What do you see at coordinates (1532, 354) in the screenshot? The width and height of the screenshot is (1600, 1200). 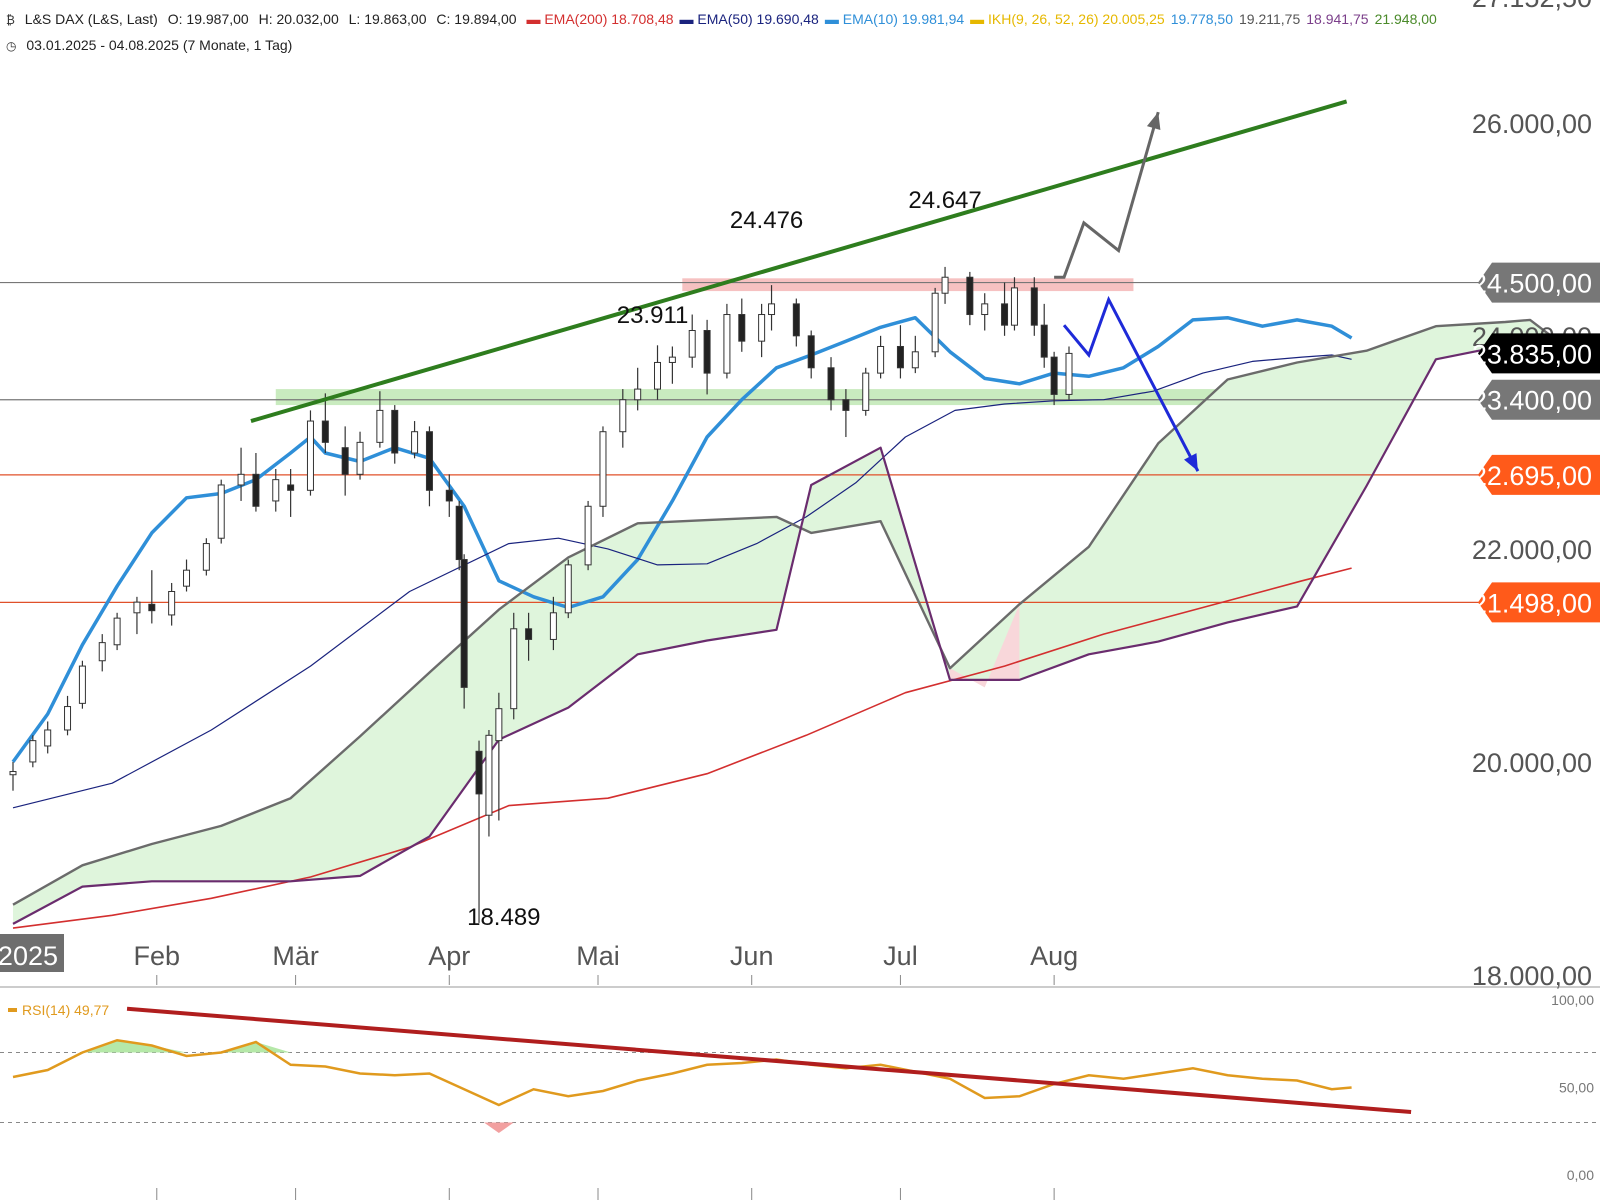 I see `price-badge-label: 23.835,00` at bounding box center [1532, 354].